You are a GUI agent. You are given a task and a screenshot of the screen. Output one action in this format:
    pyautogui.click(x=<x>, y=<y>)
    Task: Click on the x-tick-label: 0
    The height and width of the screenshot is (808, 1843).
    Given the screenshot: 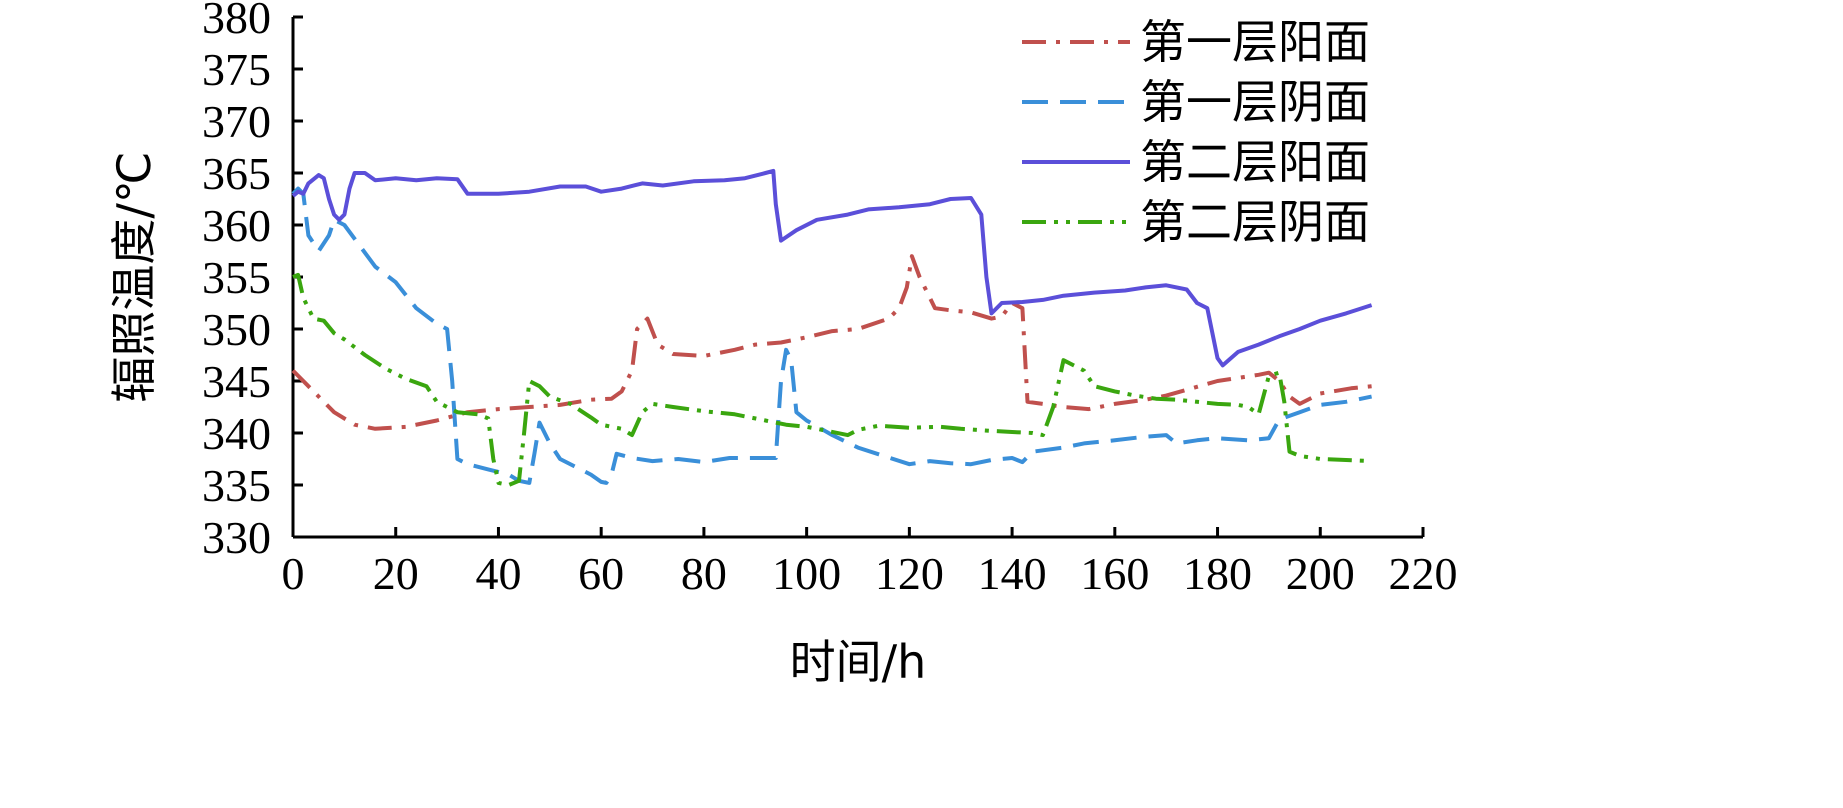 What is the action you would take?
    pyautogui.click(x=293, y=573)
    